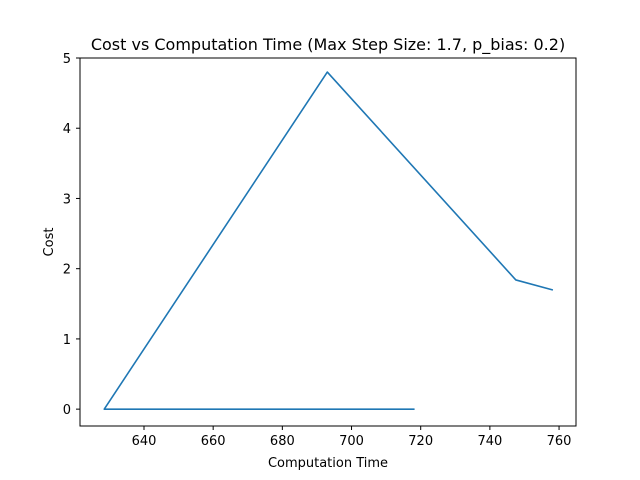 This screenshot has width=640, height=480. What do you see at coordinates (67, 410) in the screenshot?
I see `y-tick-label: 0` at bounding box center [67, 410].